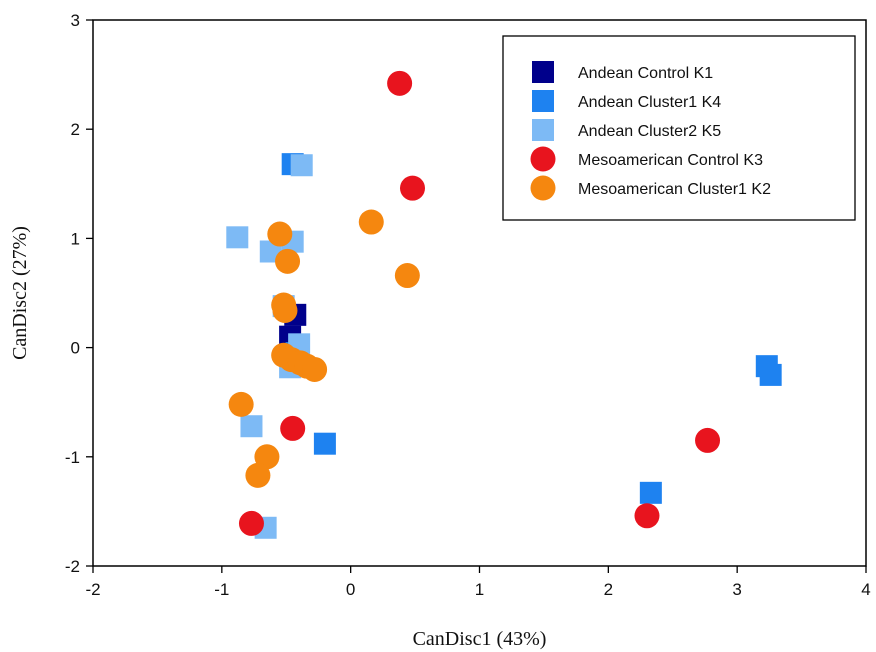 The image size is (876, 652). Describe the element at coordinates (75, 129) in the screenshot. I see `y-tick-label: 2` at that location.